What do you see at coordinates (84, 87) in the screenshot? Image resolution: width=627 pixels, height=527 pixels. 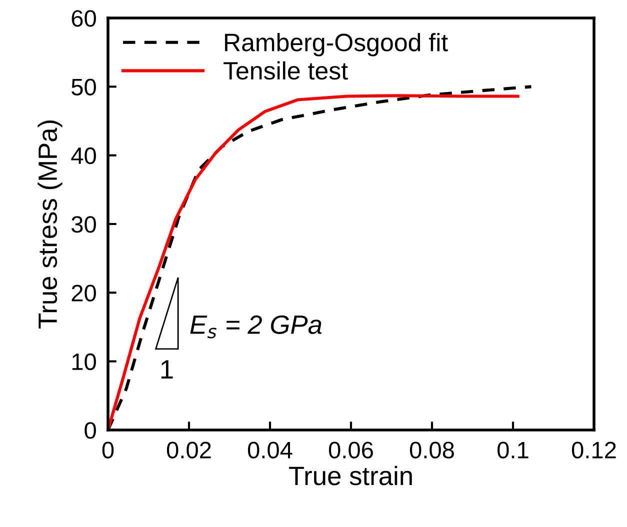 I see `y-tick-label: 50` at bounding box center [84, 87].